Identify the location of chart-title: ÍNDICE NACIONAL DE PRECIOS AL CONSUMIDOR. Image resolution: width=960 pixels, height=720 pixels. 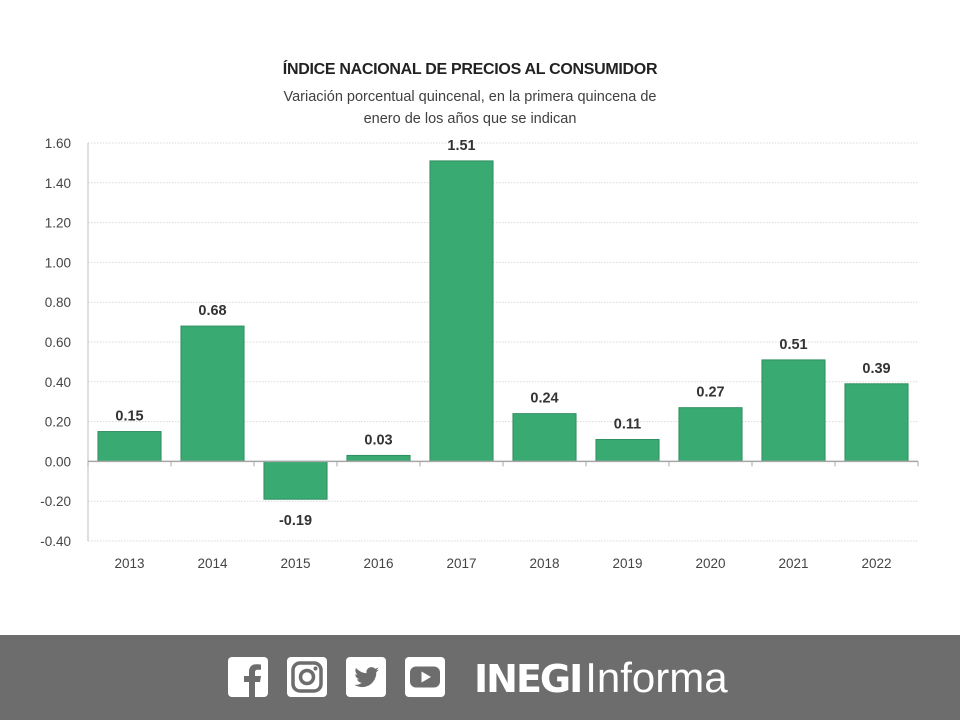
(470, 69).